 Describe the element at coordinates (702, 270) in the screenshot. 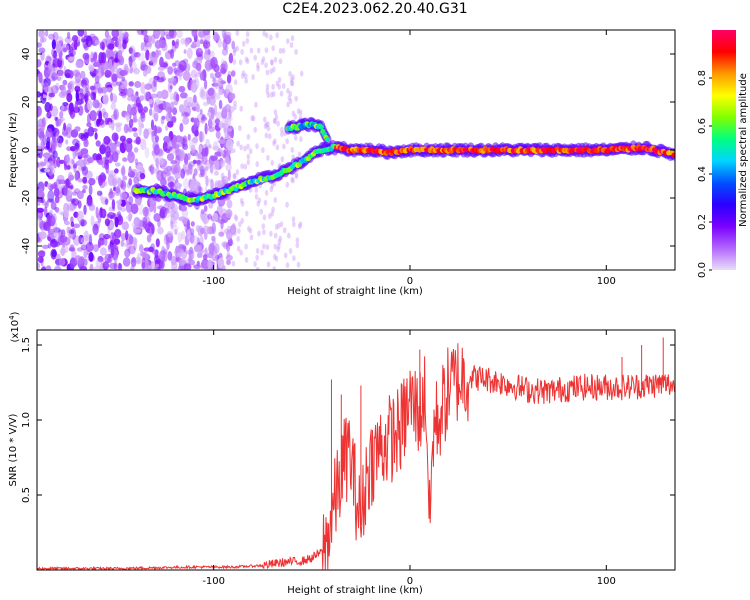

I see `colorbar-tick-label: 0.0` at that location.